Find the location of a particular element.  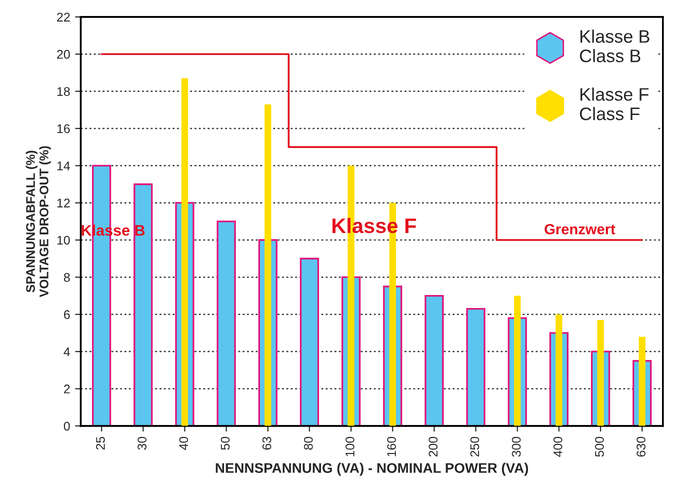

y-tick-label: 12 is located at coordinates (63, 203).